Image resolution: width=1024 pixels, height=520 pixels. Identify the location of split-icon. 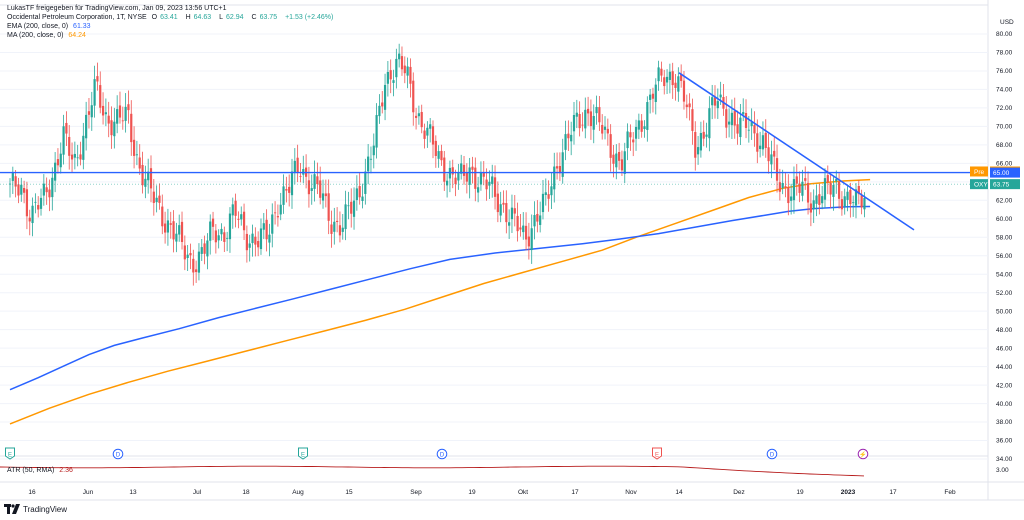
(863, 454).